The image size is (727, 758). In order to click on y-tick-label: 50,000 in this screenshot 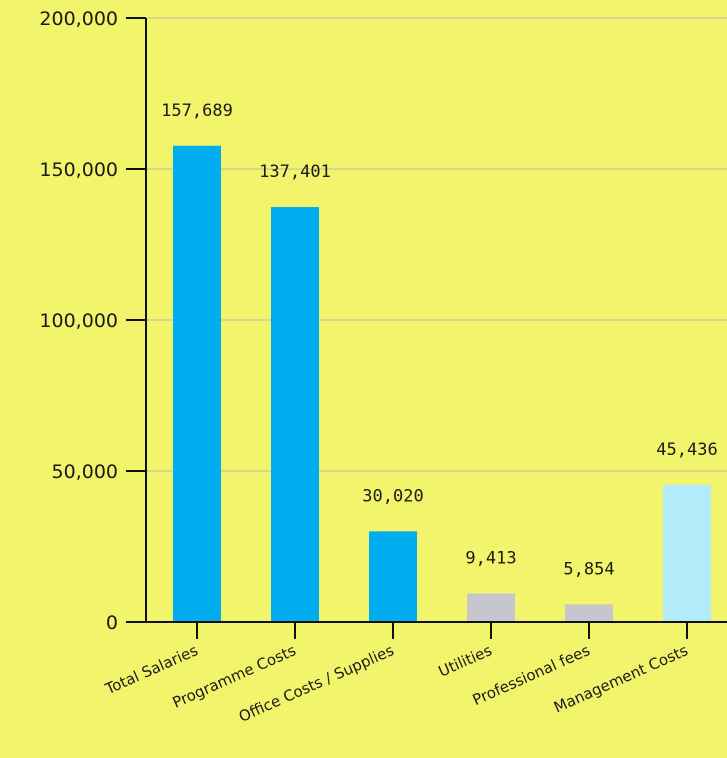, I will do `click(85, 472)`.